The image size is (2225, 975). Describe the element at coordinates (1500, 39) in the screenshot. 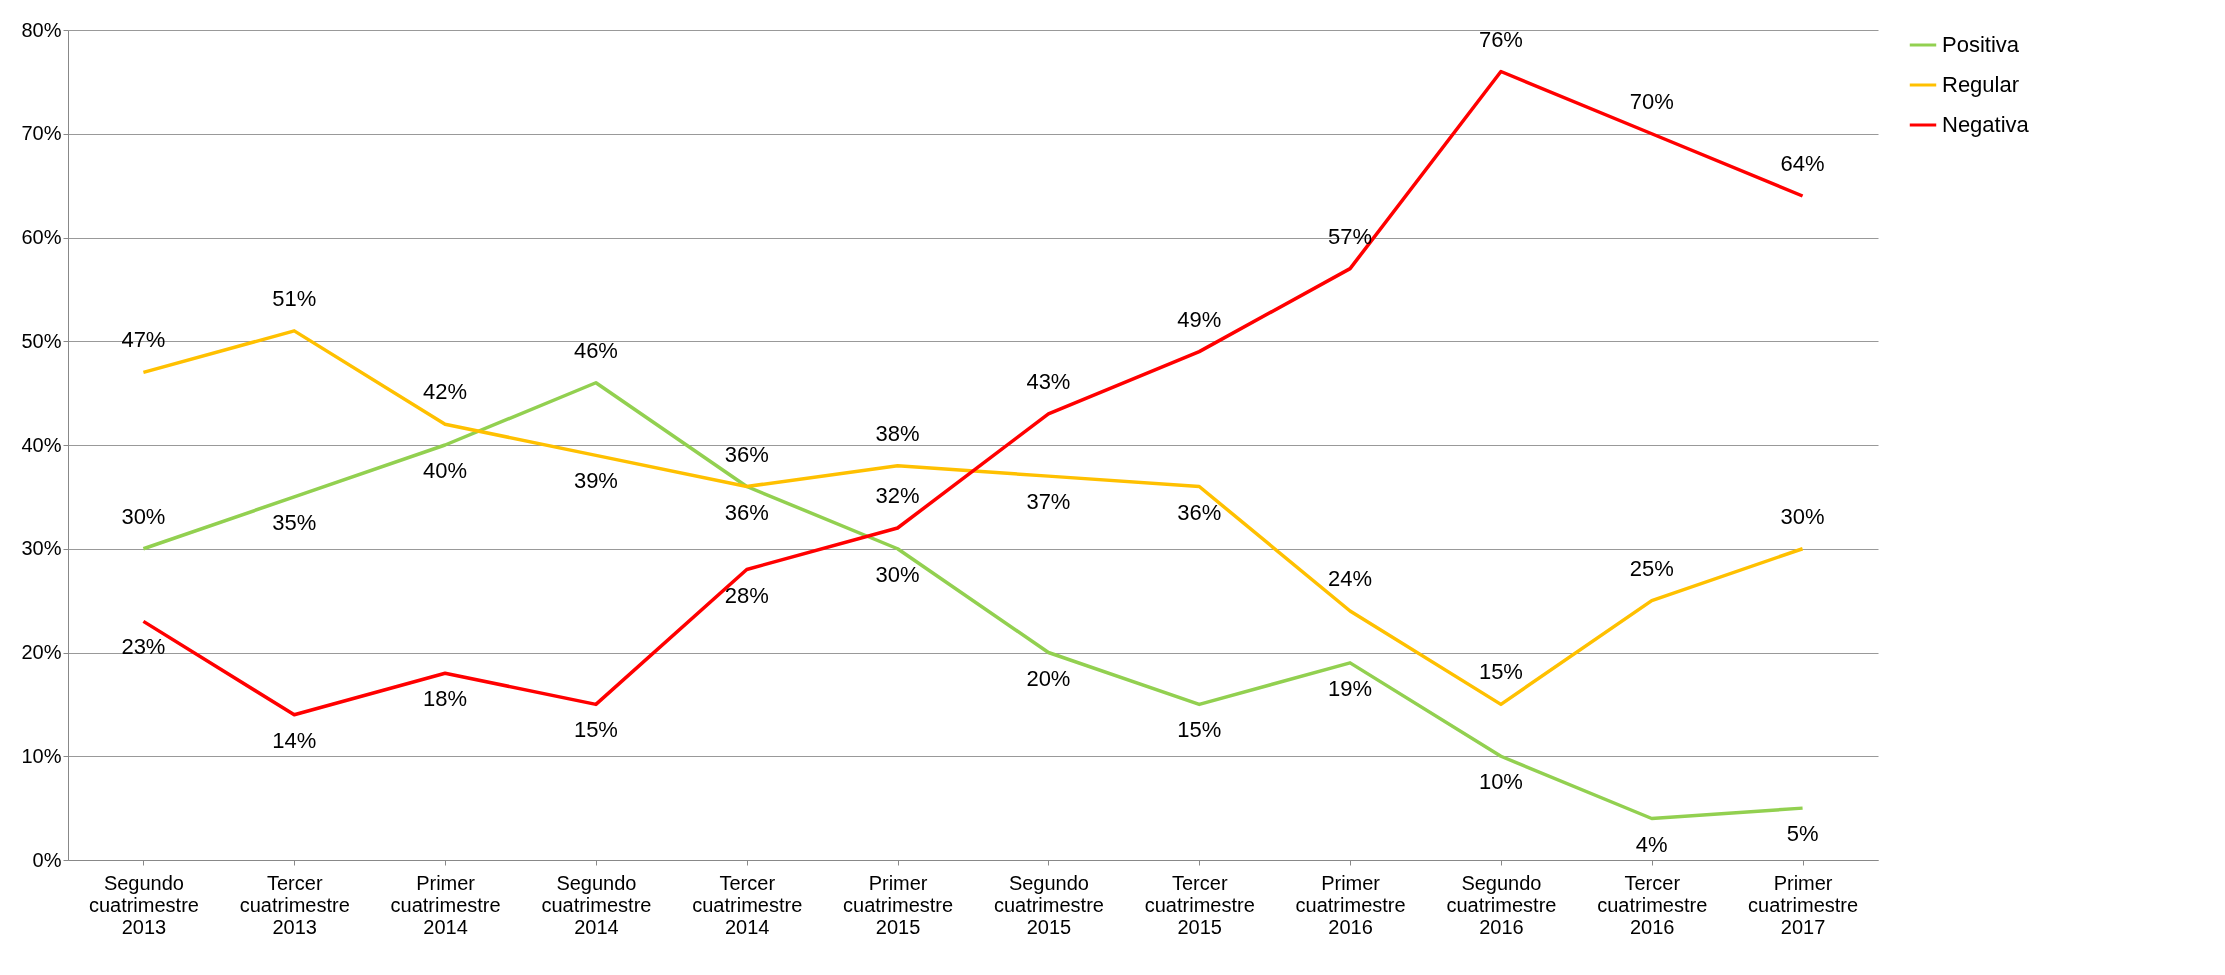

I see `data-label: 76%` at that location.